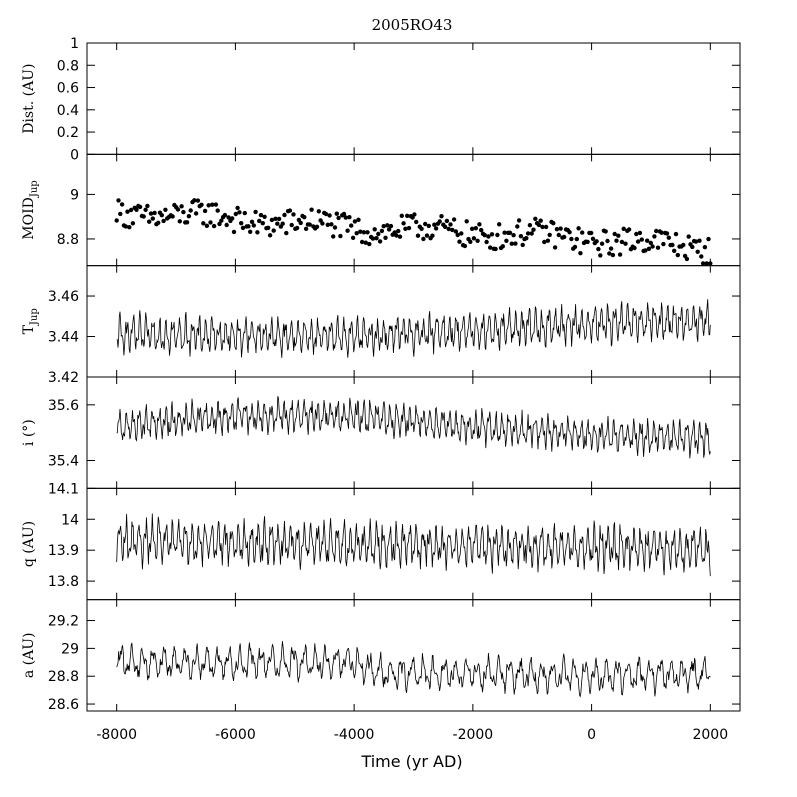  Describe the element at coordinates (74, 155) in the screenshot. I see `y-tick-label: 0` at that location.